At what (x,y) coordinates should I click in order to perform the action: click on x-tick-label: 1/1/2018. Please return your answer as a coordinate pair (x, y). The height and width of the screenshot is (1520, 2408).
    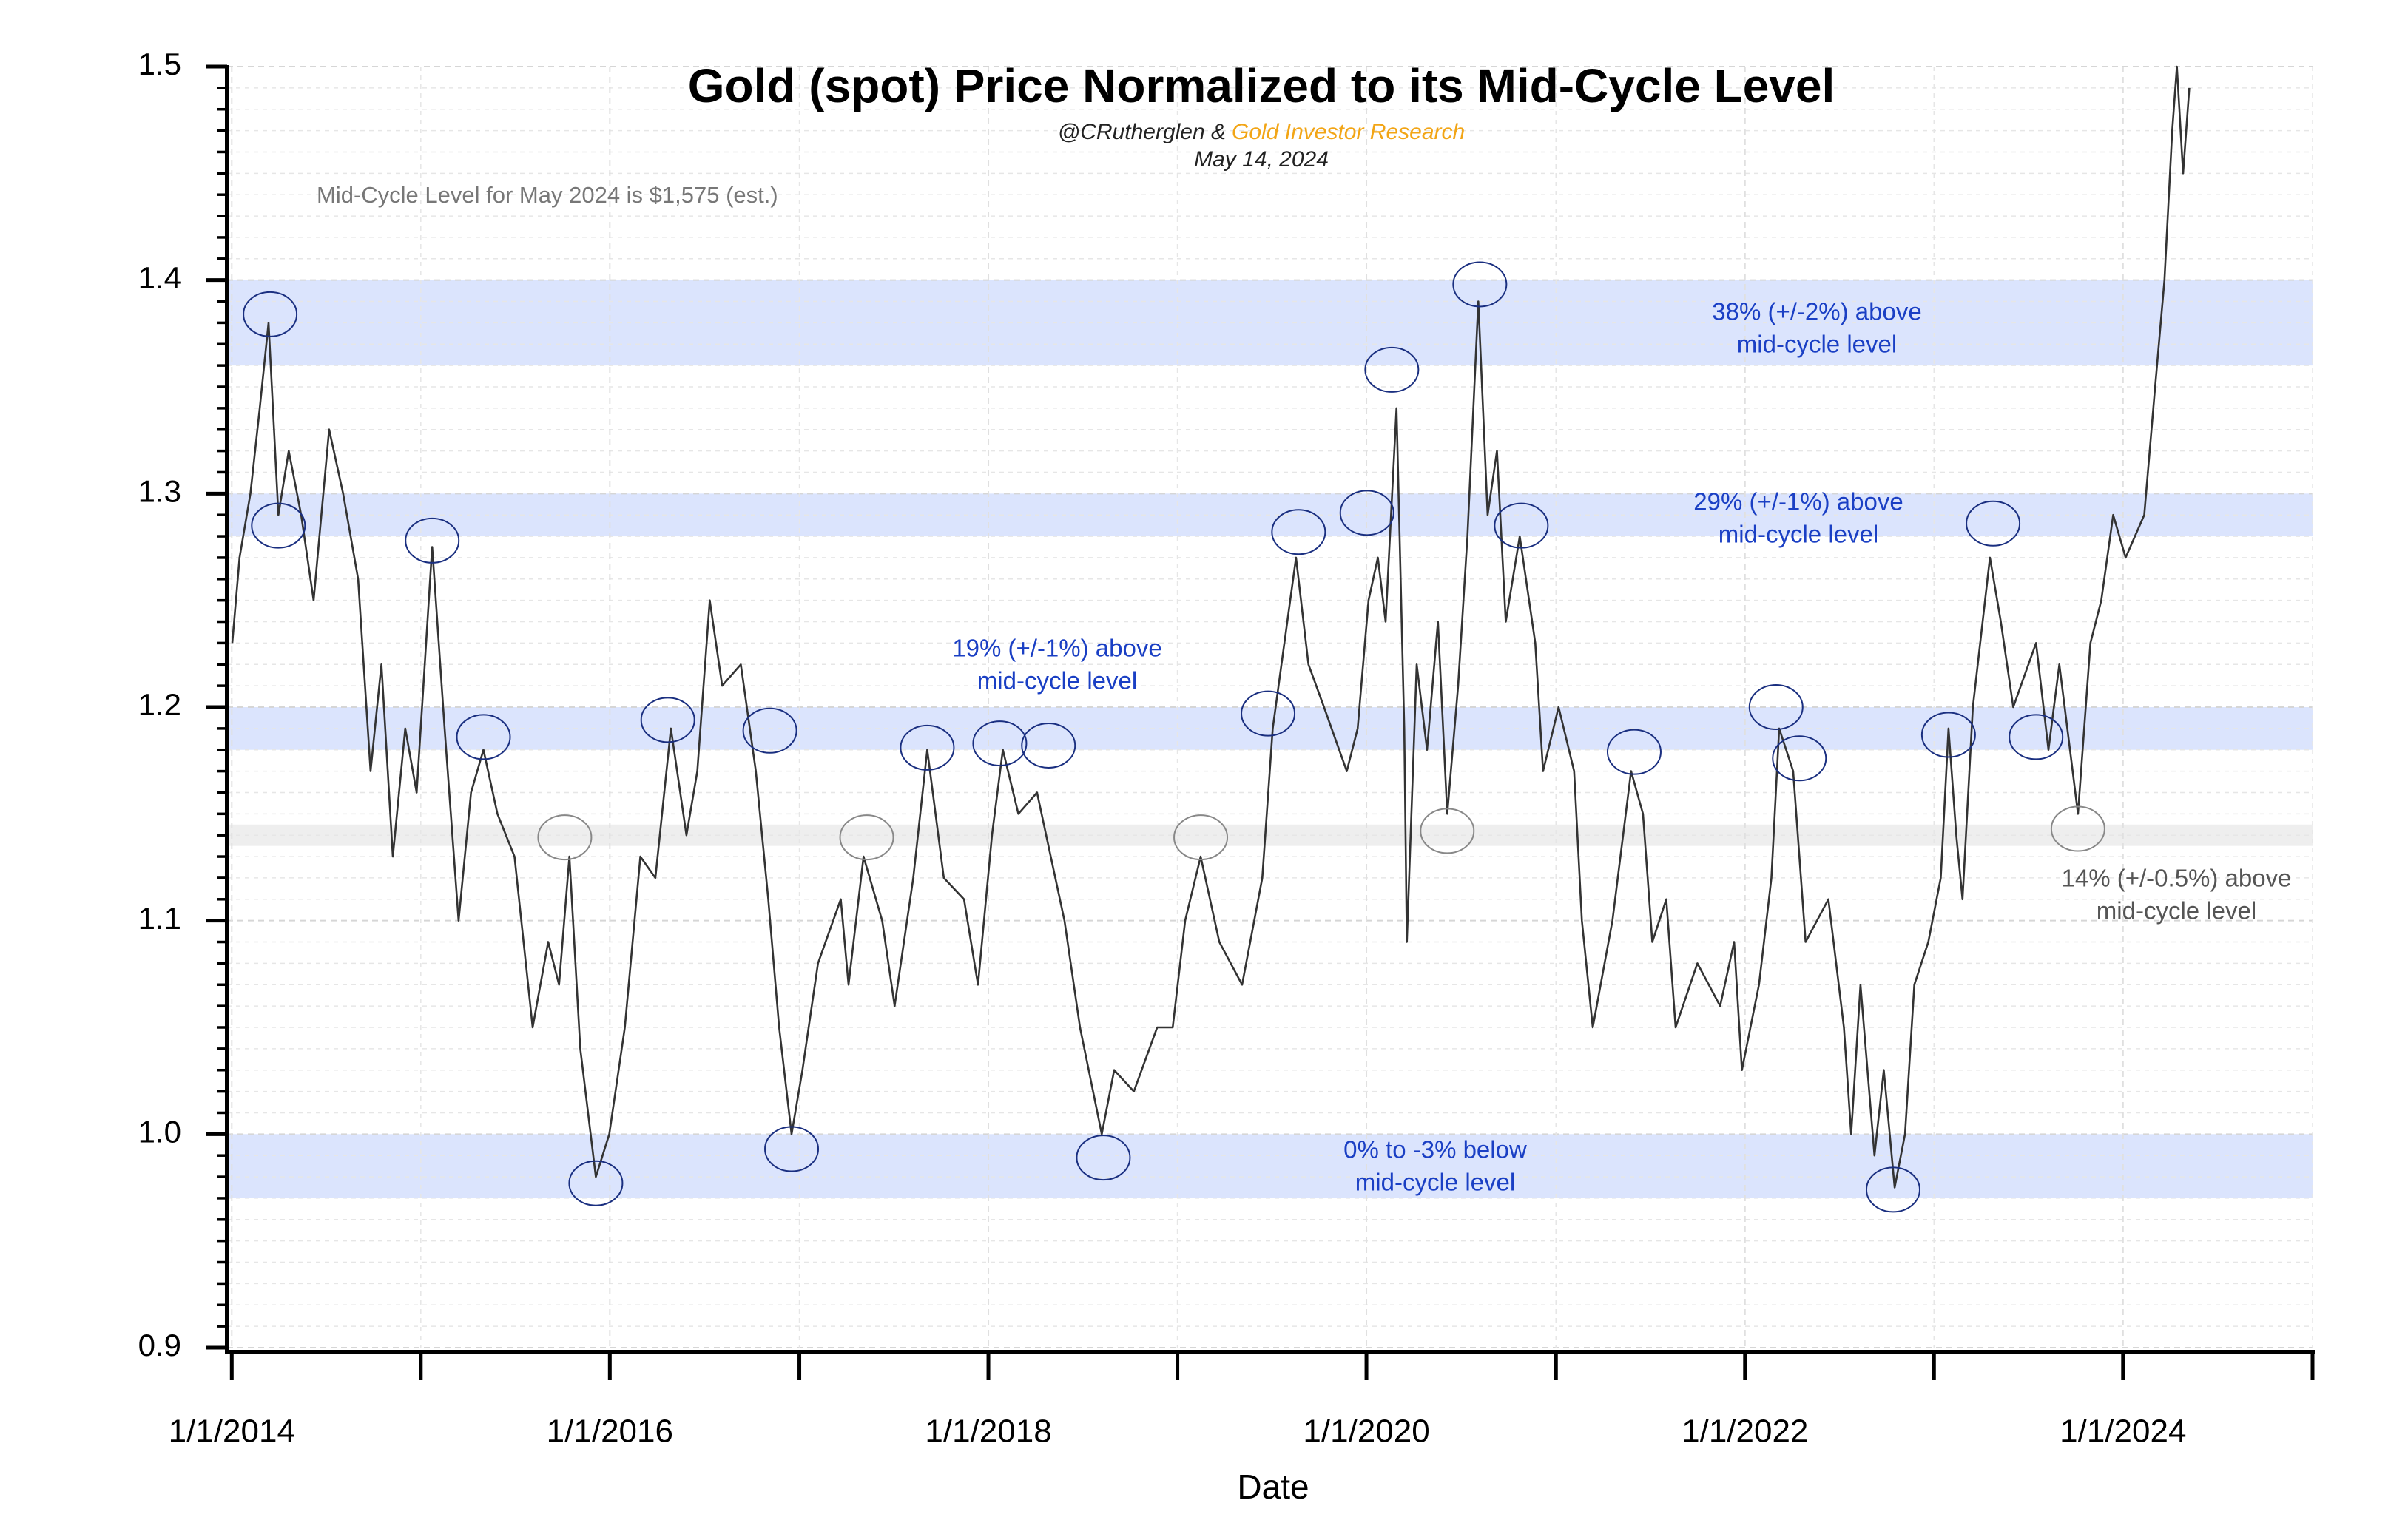
    Looking at the image, I should click on (988, 1431).